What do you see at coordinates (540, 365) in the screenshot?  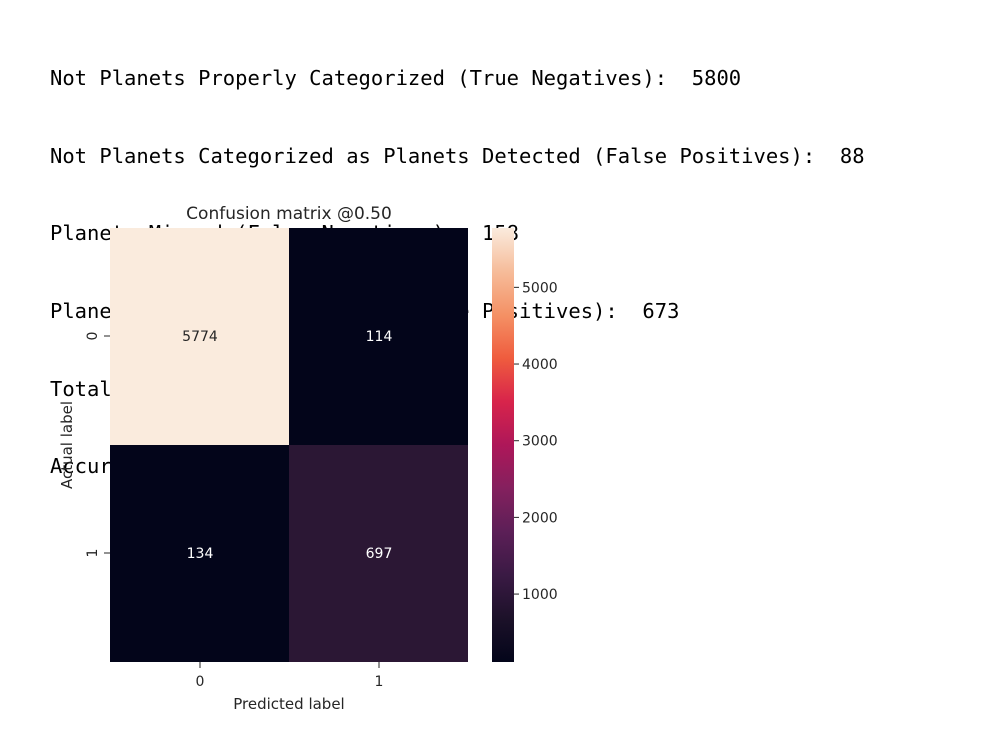 I see `colorbar-tick-label-4000: 4000` at bounding box center [540, 365].